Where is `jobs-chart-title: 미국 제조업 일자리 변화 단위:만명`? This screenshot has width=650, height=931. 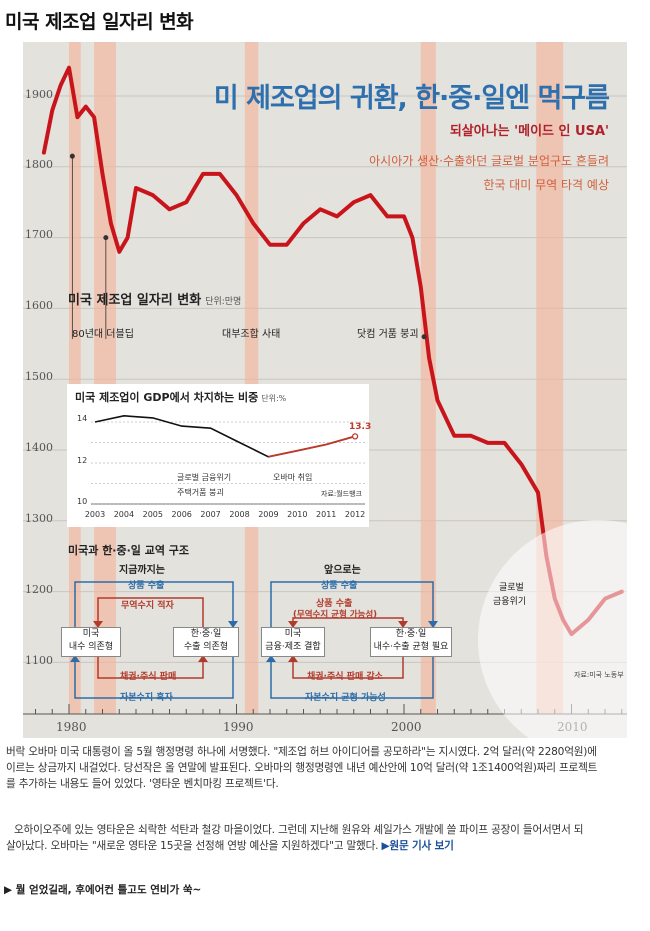
jobs-chart-title: 미국 제조업 일자리 변화 단위:만명 is located at coordinates (154, 298).